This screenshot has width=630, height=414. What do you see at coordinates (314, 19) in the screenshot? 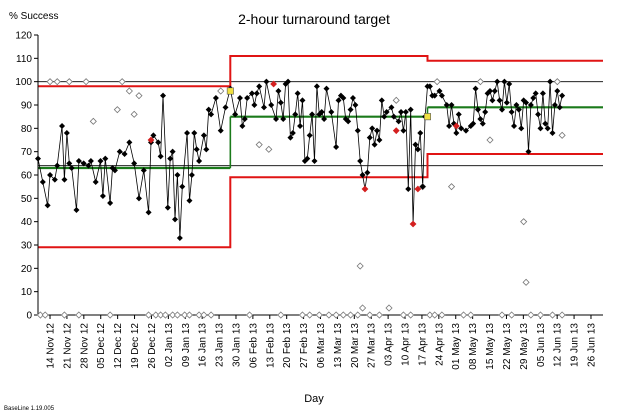
I see `chart-title: 2-hour turnaround target` at bounding box center [314, 19].